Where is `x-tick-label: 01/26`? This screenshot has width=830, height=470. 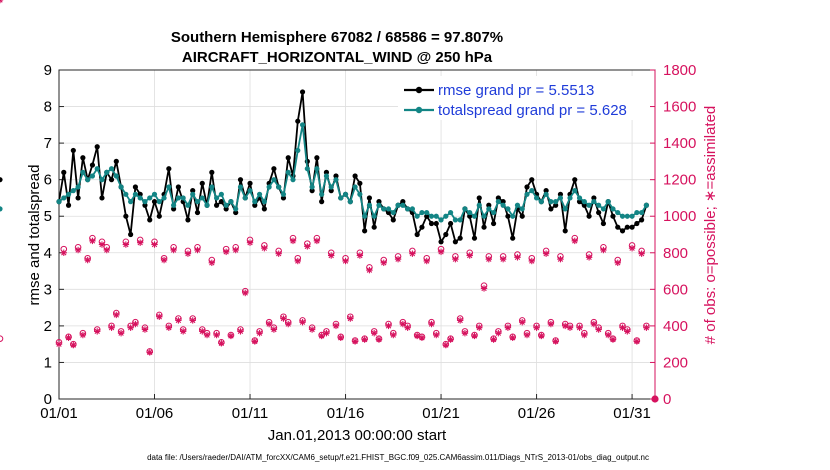
x-tick-label: 01/26 is located at coordinates (537, 413).